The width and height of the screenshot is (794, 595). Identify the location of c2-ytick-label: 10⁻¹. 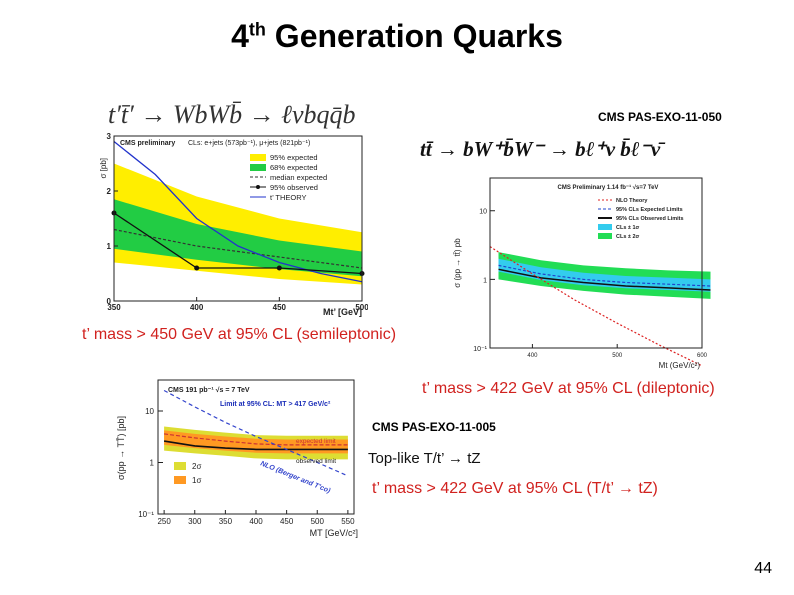
(480, 349).